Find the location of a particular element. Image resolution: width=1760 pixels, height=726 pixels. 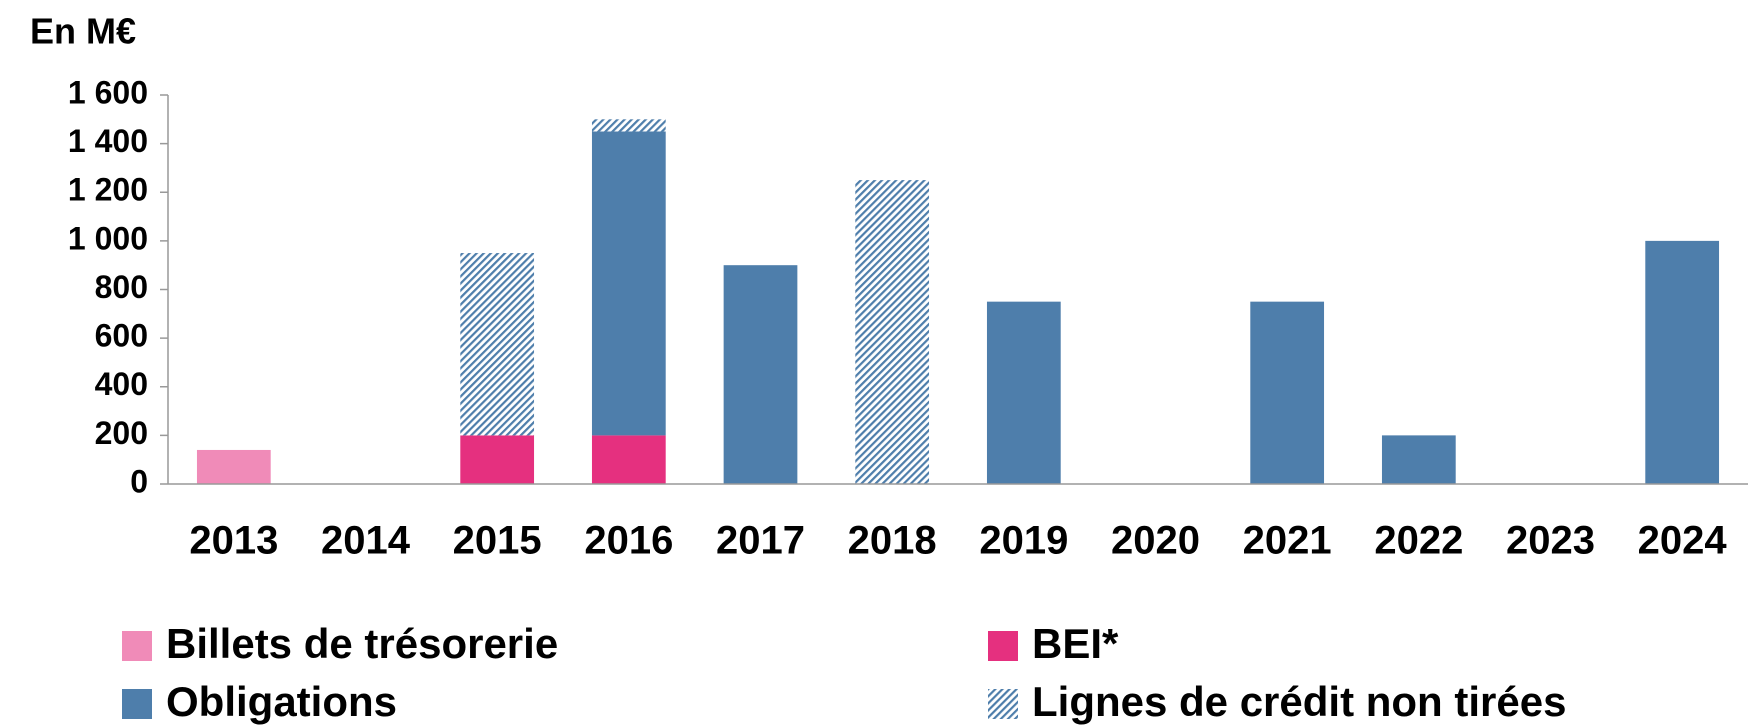

y-tick-label: 1 600 is located at coordinates (108, 92).